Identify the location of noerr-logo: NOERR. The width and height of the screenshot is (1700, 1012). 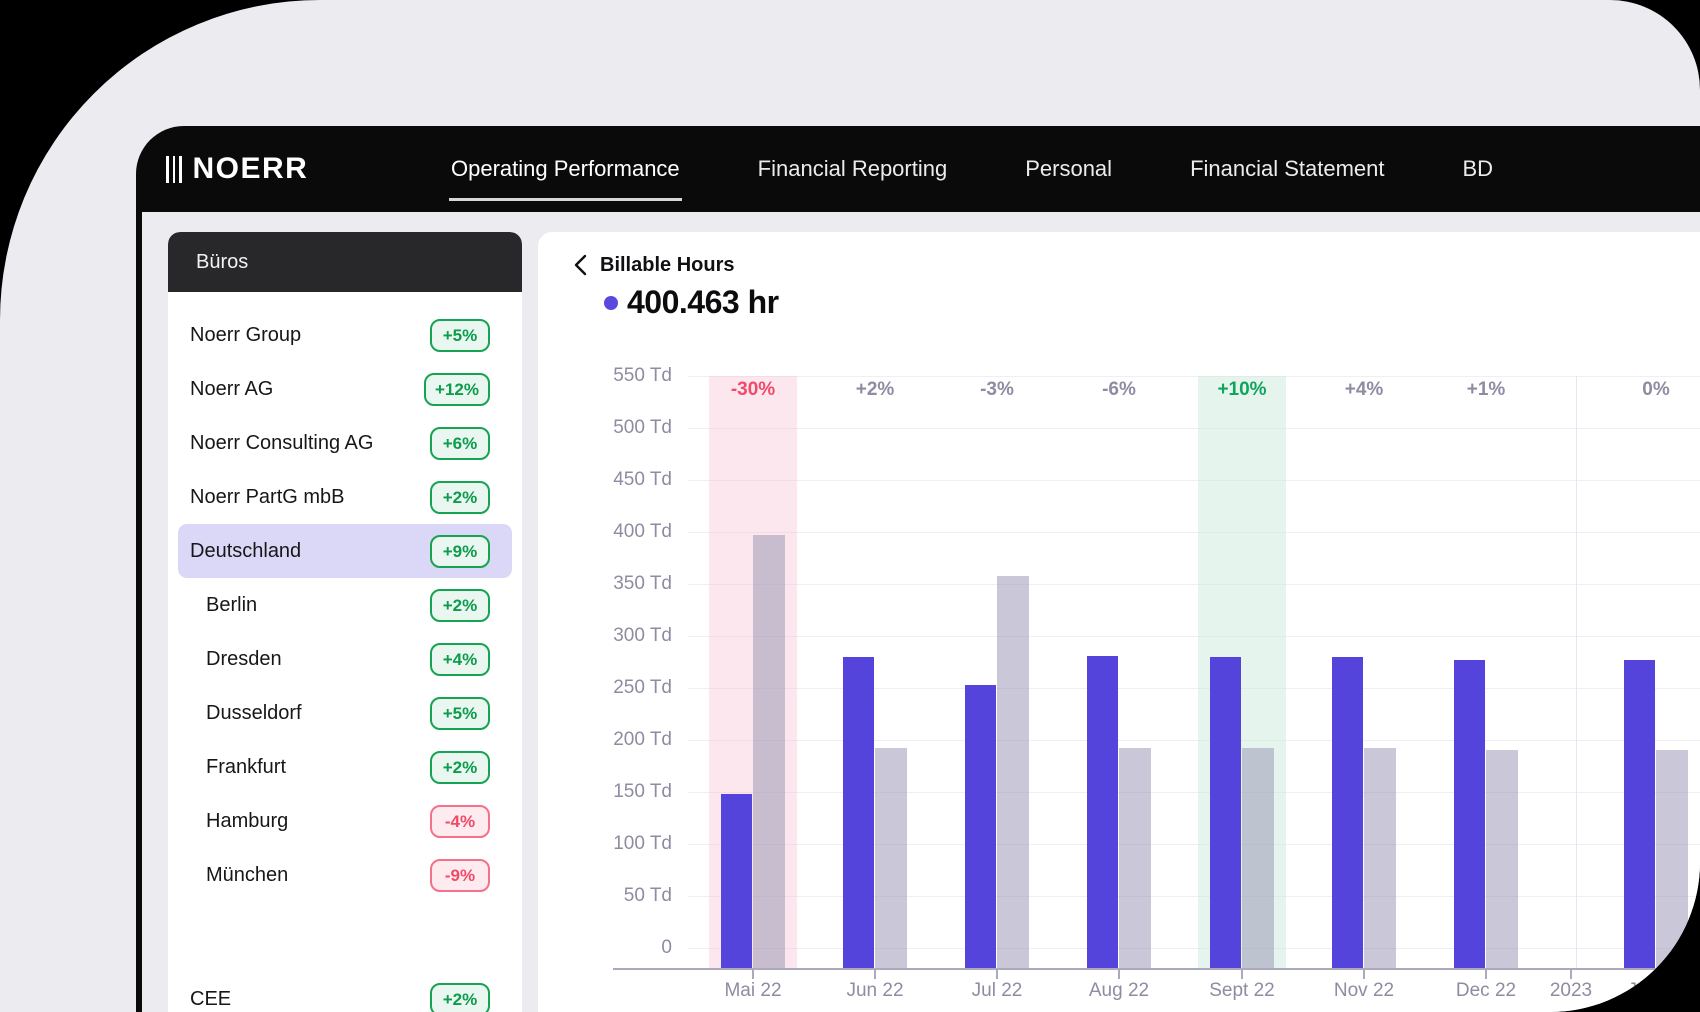
(237, 169).